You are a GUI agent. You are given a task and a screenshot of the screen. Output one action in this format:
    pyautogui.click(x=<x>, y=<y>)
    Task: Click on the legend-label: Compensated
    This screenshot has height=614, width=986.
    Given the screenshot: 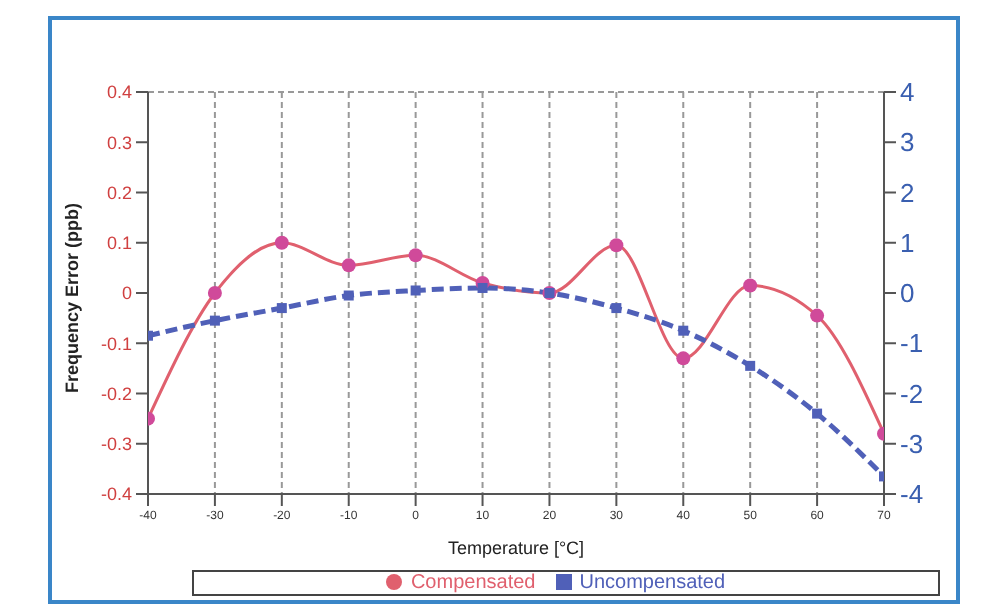 What is the action you would take?
    pyautogui.click(x=473, y=583)
    